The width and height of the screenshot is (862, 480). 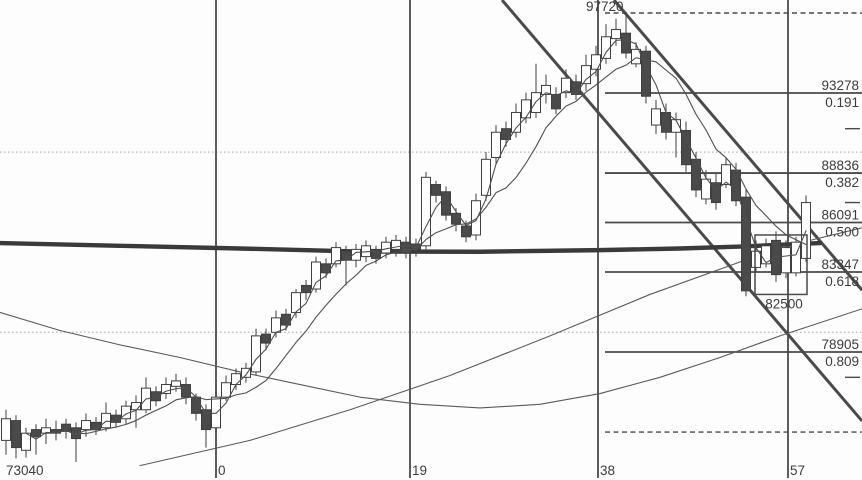 I want to click on fib-ratio-label: 0.191, so click(x=842, y=102).